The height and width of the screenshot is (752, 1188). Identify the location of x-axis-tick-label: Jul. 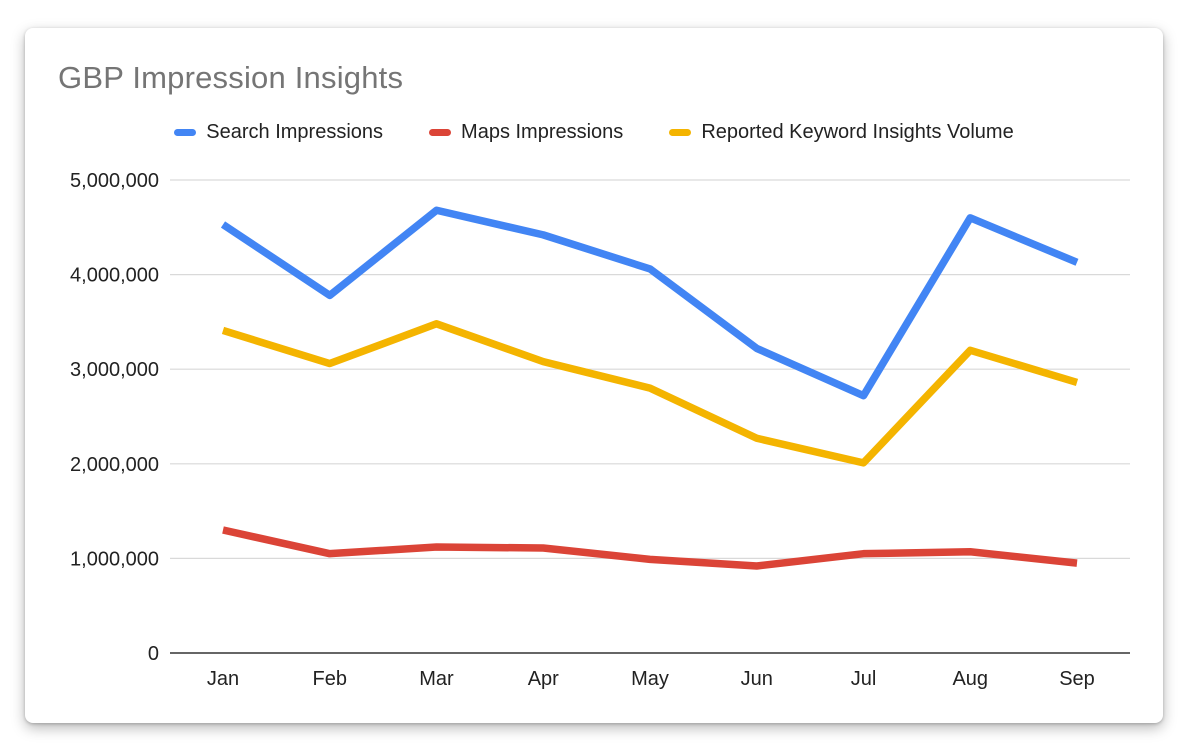
(864, 679).